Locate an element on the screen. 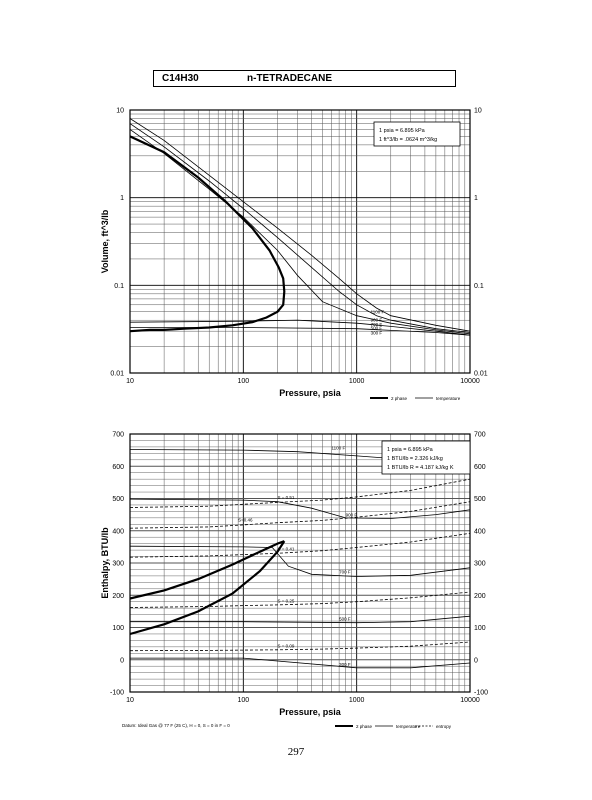 The height and width of the screenshot is (800, 592). y-tick-label-right: 0.1 is located at coordinates (479, 286).